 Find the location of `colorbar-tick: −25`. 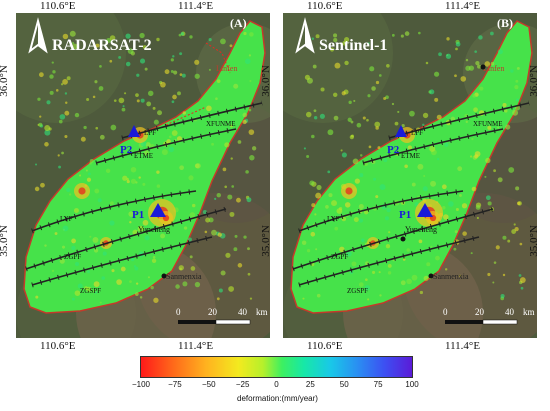

colorbar-tick: −25 is located at coordinates (242, 384).